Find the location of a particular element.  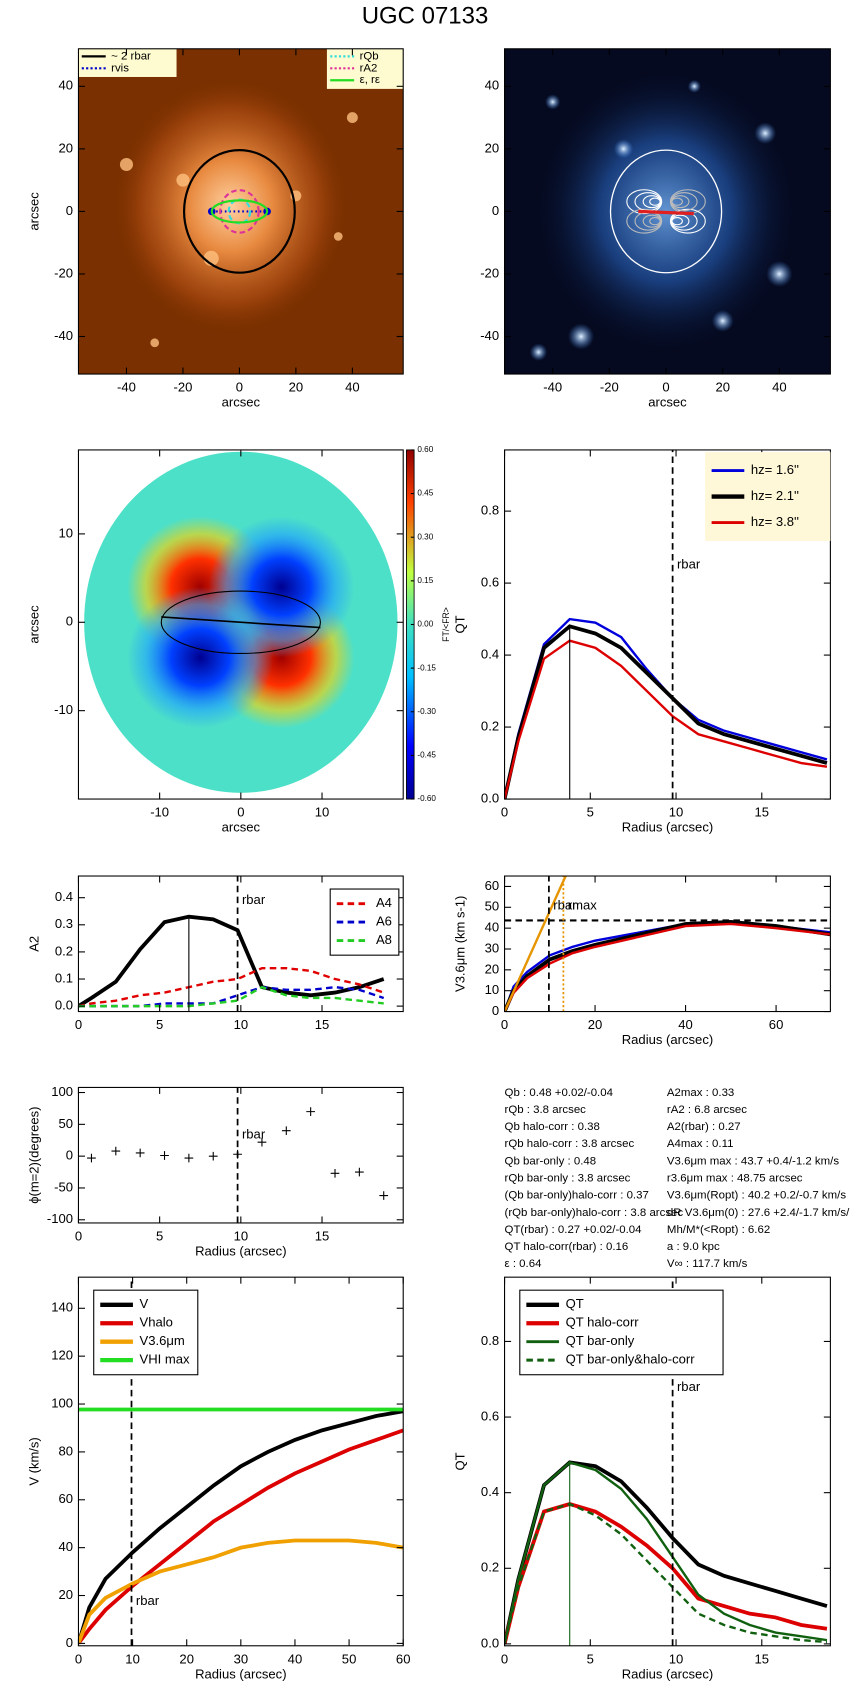

y-tick-label: 100 is located at coordinates (62, 1091).